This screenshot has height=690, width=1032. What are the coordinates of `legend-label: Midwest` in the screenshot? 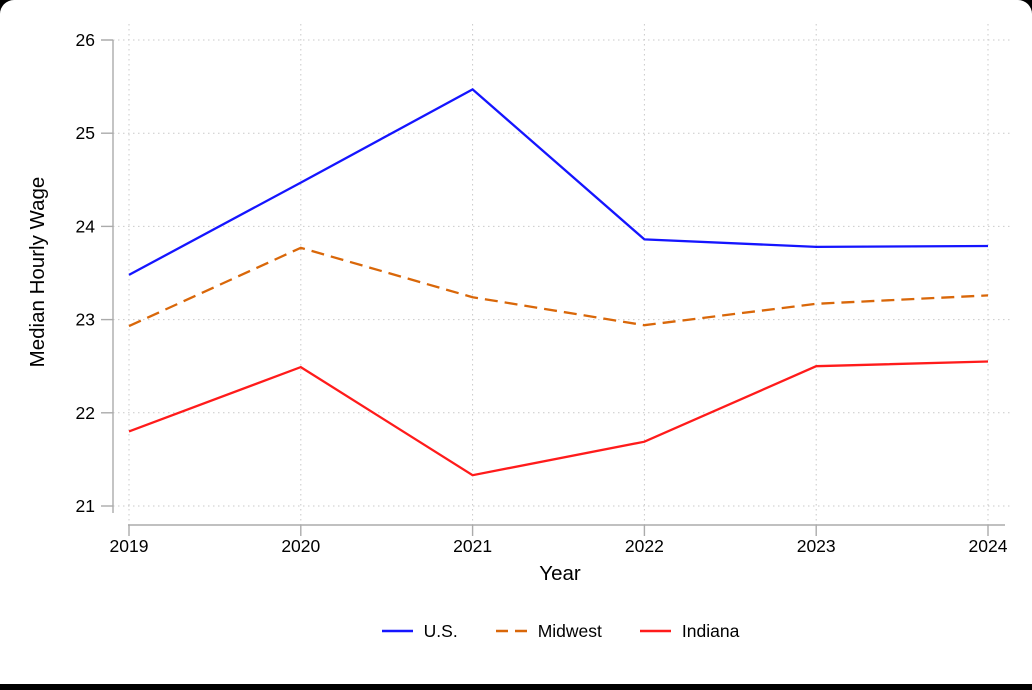 It's located at (569, 630).